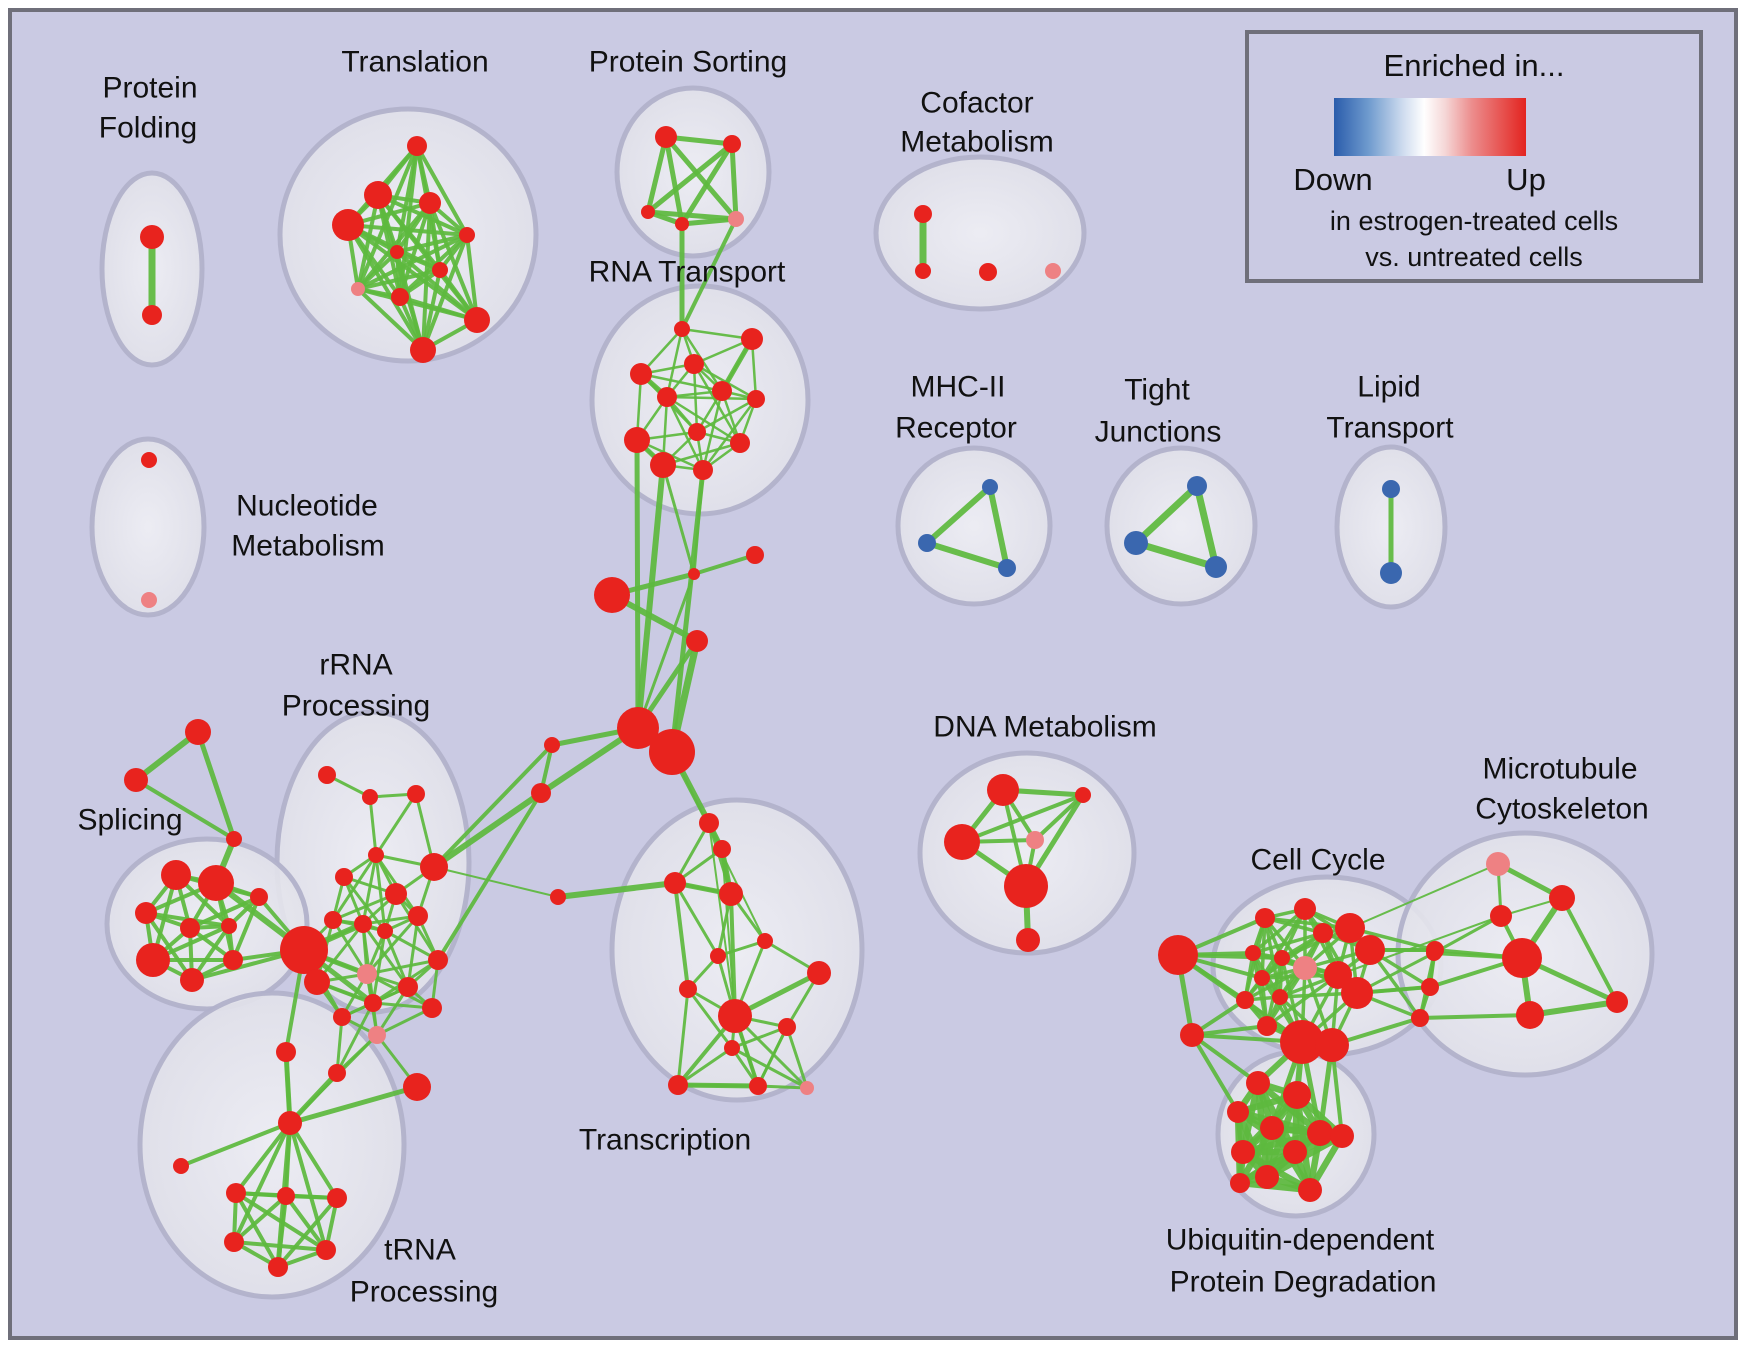 The image size is (1750, 1360). What do you see at coordinates (675, 883) in the screenshot?
I see `node-tc3-up-gene-set` at bounding box center [675, 883].